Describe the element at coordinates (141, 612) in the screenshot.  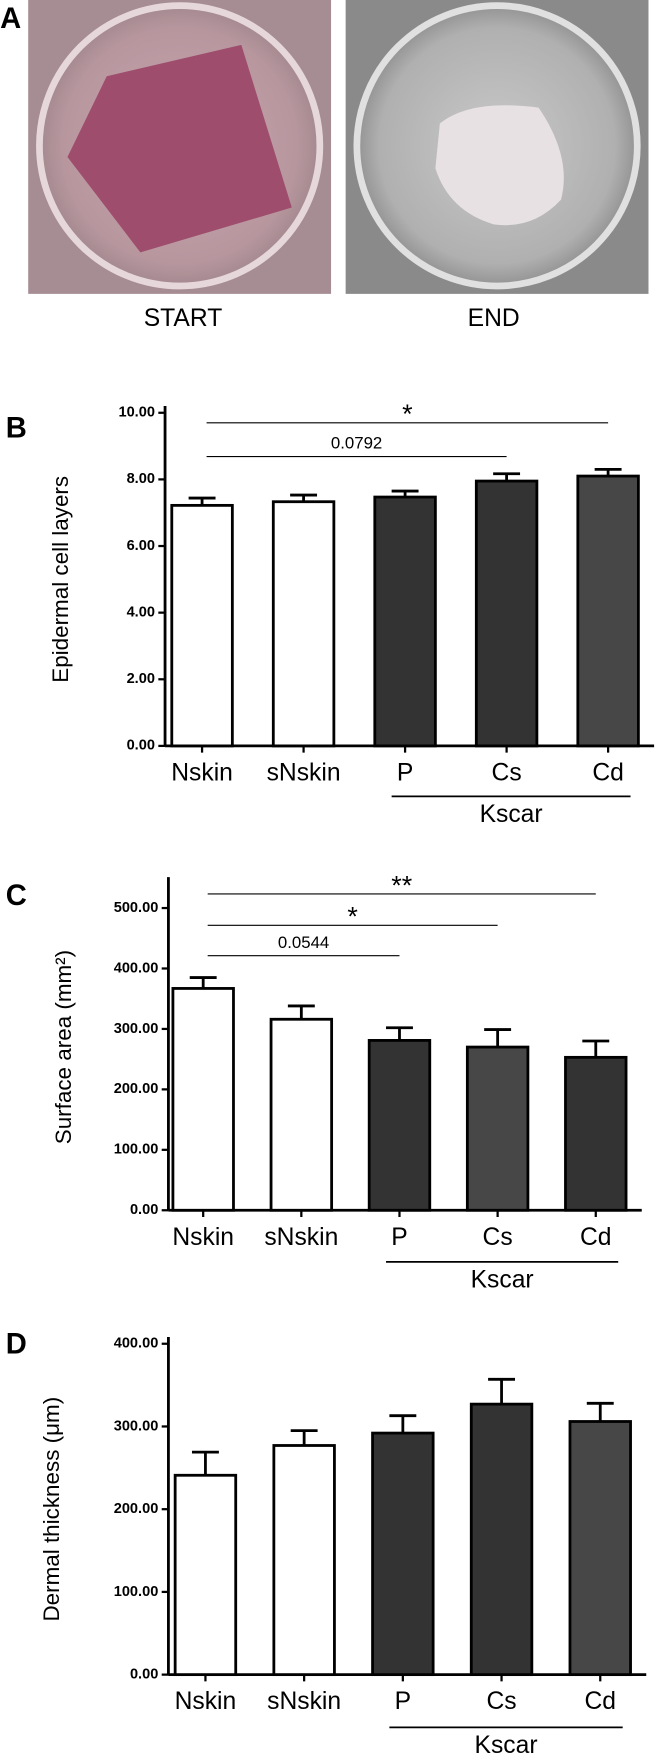
I see `y-tick-label: 4.00` at that location.